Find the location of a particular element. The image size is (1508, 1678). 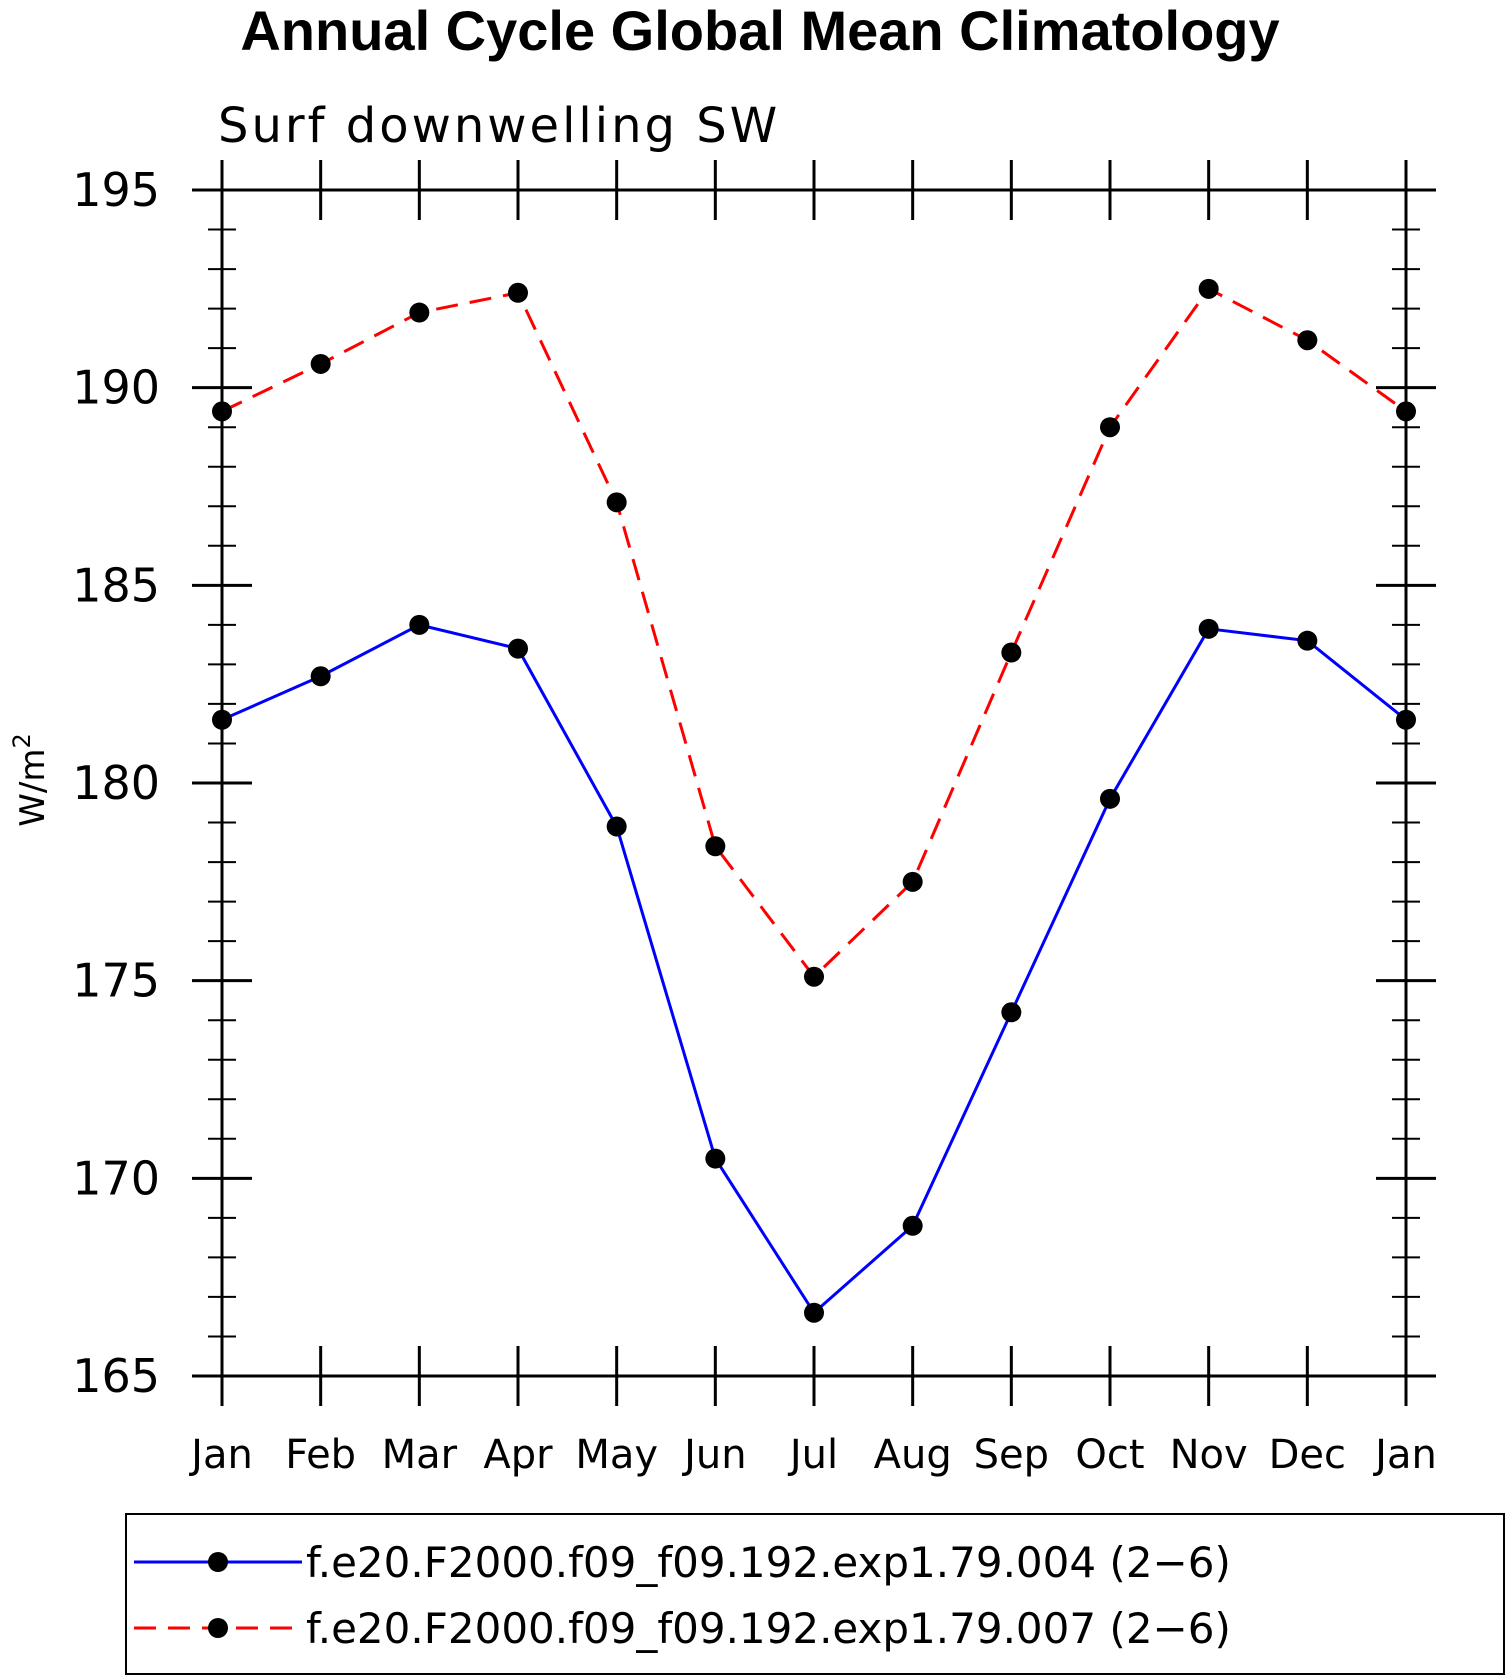

x-tick-label: May is located at coordinates (616, 1455).